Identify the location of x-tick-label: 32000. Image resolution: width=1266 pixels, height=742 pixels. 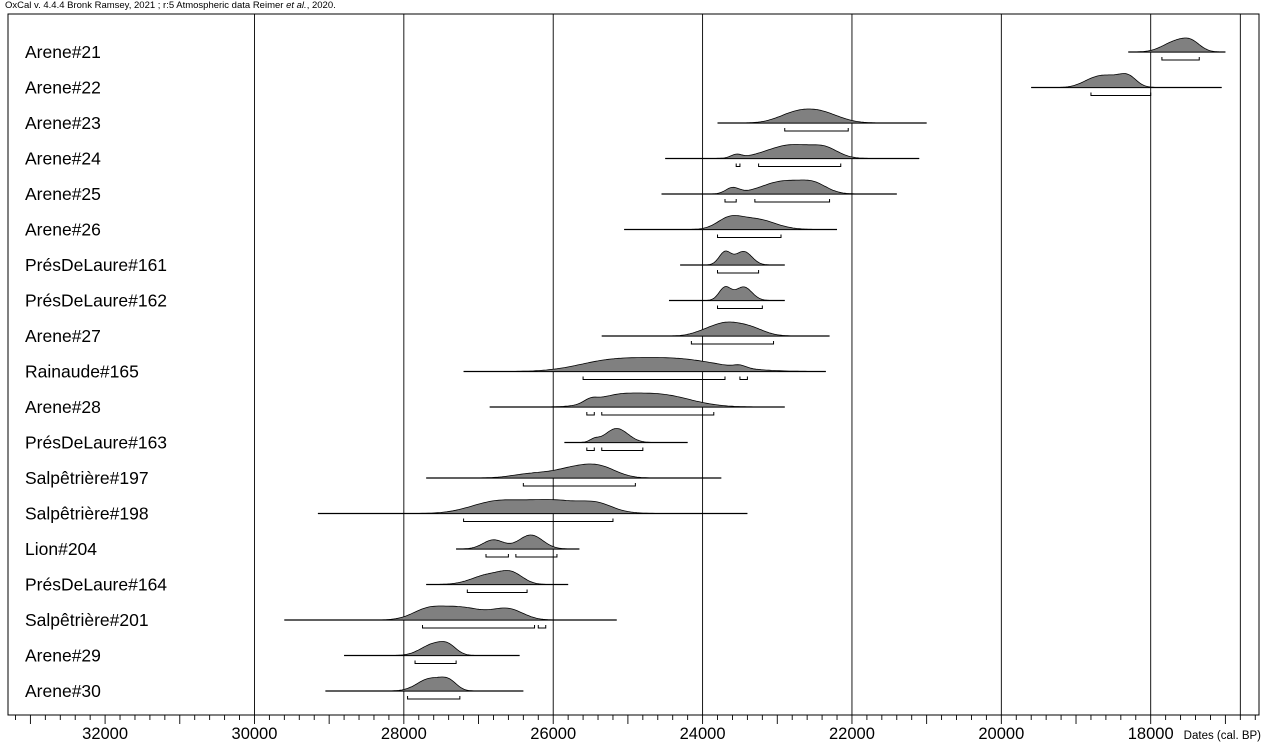
(105, 733).